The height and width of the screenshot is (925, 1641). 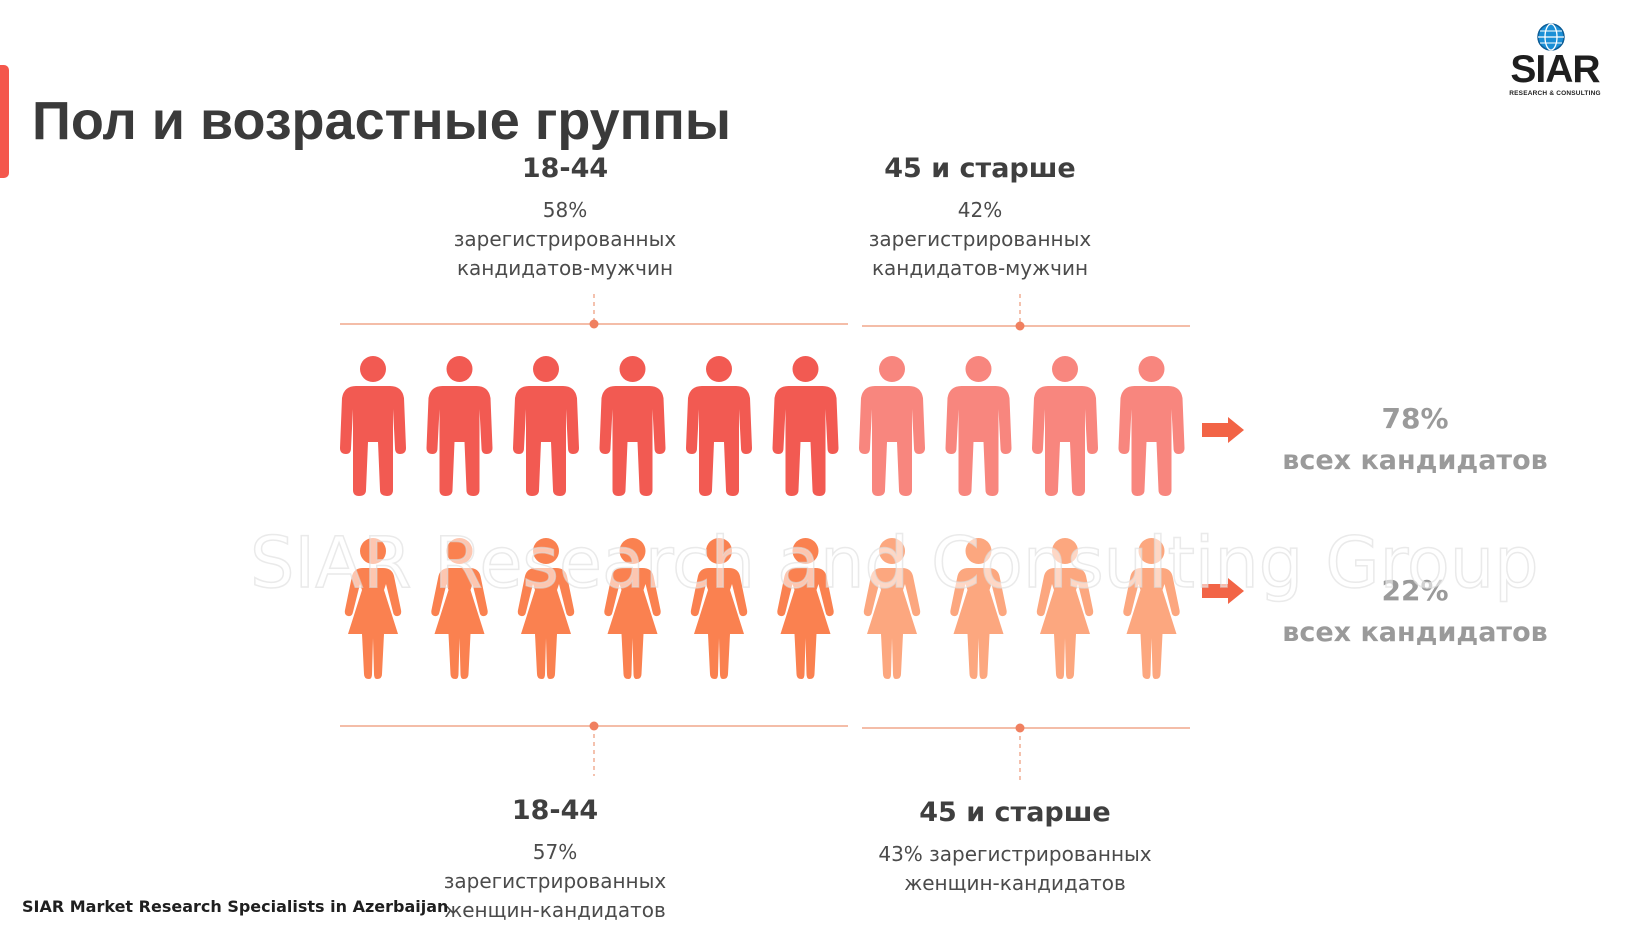 I want to click on women-arrow-icon, so click(x=1223, y=591).